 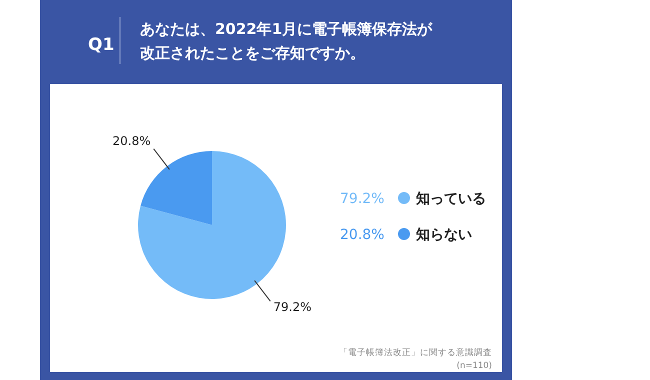 What do you see at coordinates (101, 45) in the screenshot?
I see `chart-title: Q1` at bounding box center [101, 45].